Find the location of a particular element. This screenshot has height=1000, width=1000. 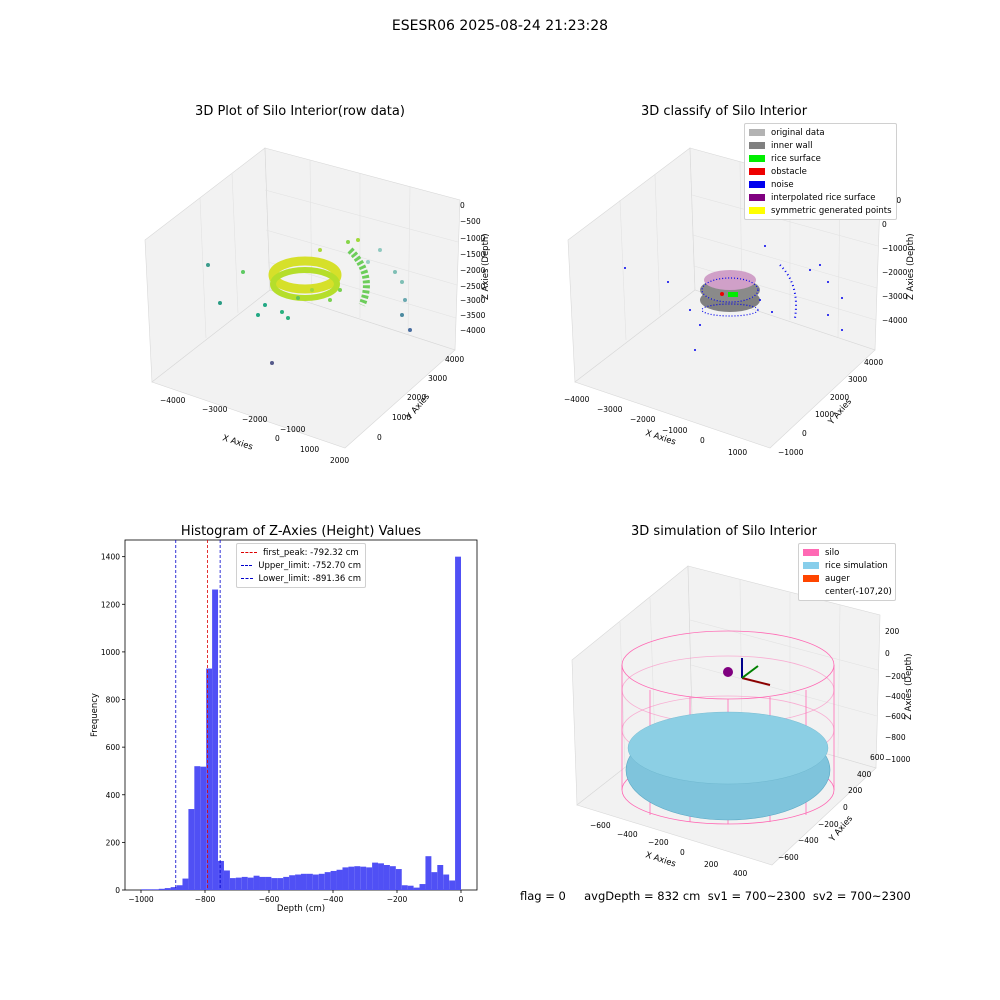

raw-points is located at coordinates (309, 301).